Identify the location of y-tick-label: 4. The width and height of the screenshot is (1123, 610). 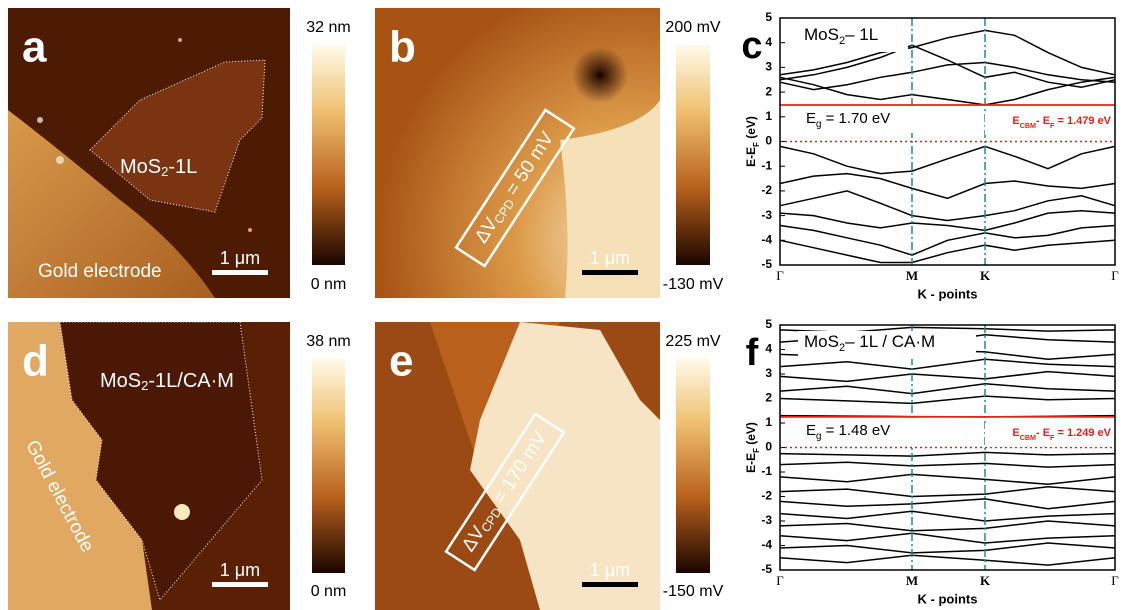
(768, 42).